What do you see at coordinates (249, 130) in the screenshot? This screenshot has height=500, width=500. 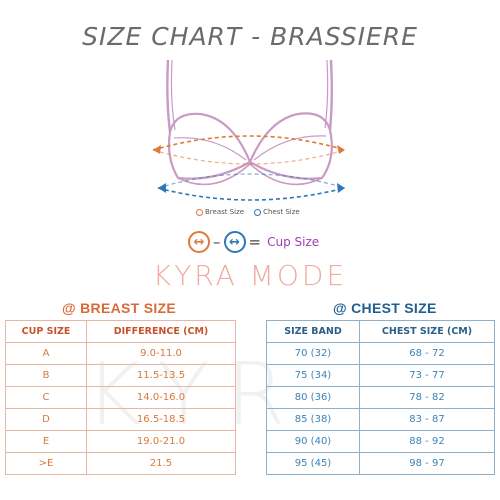 I see `bra-illustration` at bounding box center [249, 130].